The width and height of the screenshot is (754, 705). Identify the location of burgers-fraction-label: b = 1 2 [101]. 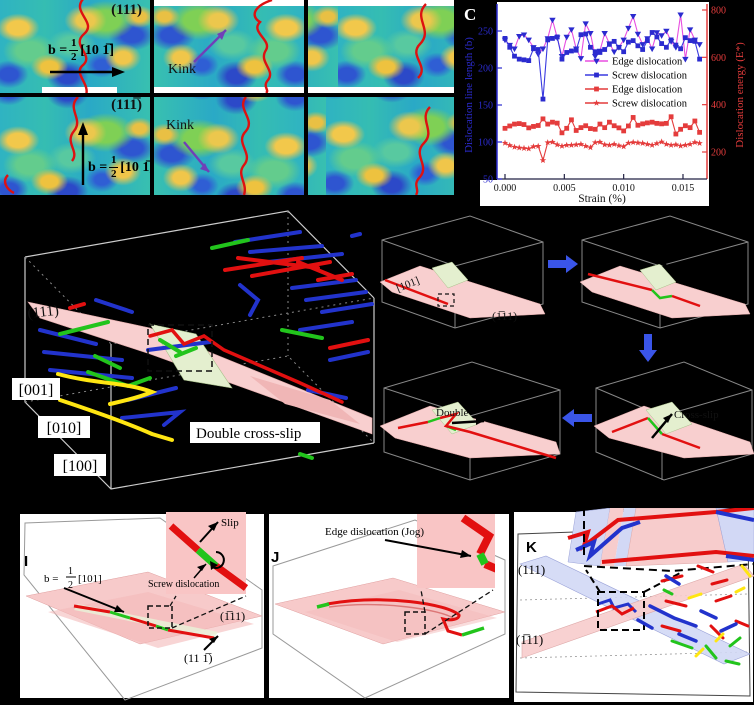
(73, 578).